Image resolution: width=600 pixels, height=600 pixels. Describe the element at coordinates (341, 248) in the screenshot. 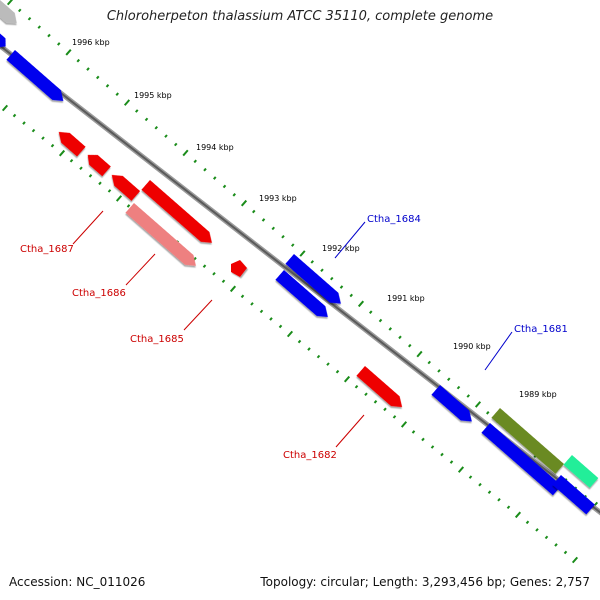

I see `scale-label: 1992 kbp` at that location.